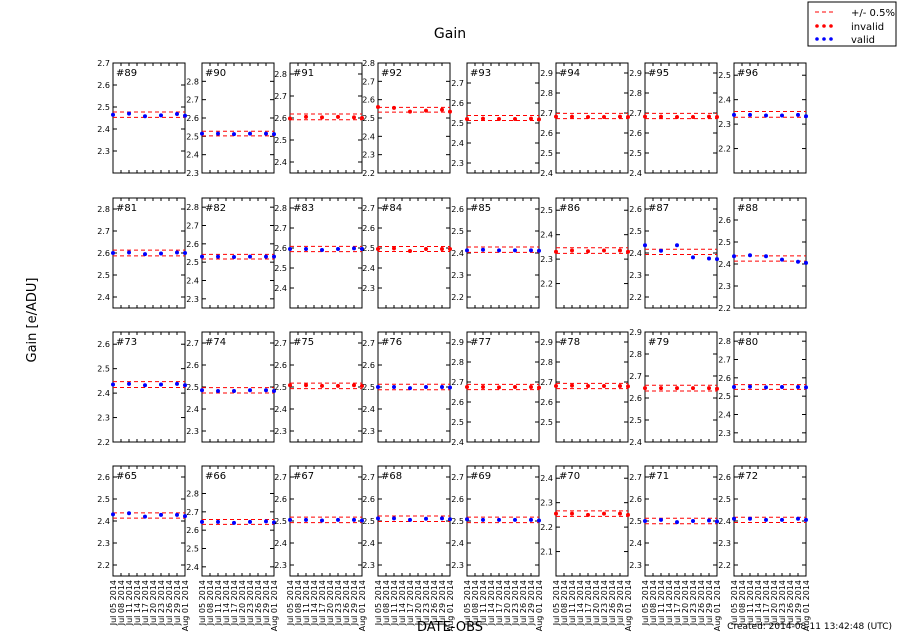 This screenshot has height=641, width=900. What do you see at coordinates (169, 603) in the screenshot?
I see `x-tick-label: Jul 26 2014` at bounding box center [169, 603].